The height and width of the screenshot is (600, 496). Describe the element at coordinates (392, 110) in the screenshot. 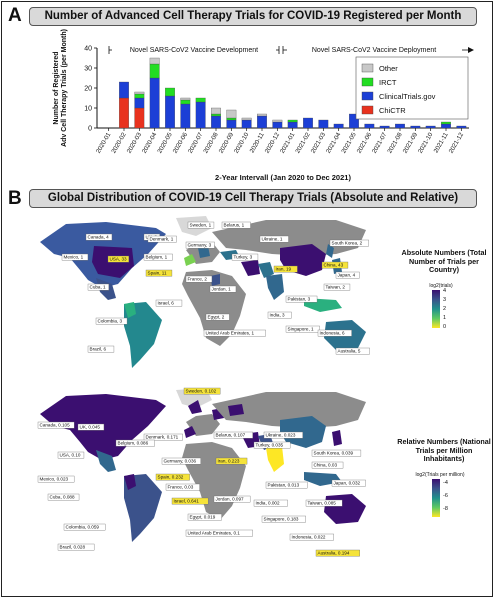

I see `legend-label: ChiCTR` at that location.